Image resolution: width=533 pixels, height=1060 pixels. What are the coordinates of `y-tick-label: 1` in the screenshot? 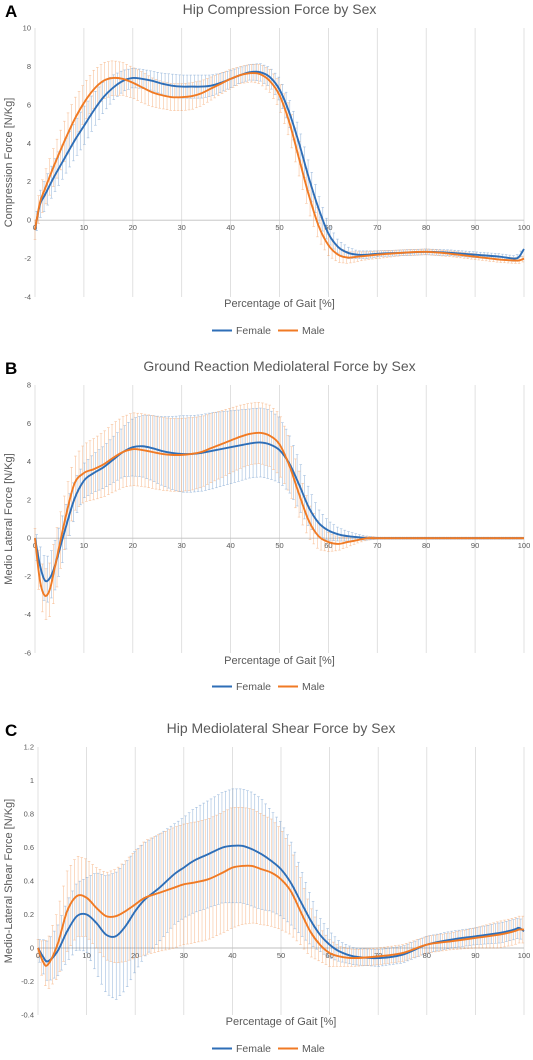 It's located at (32, 780).